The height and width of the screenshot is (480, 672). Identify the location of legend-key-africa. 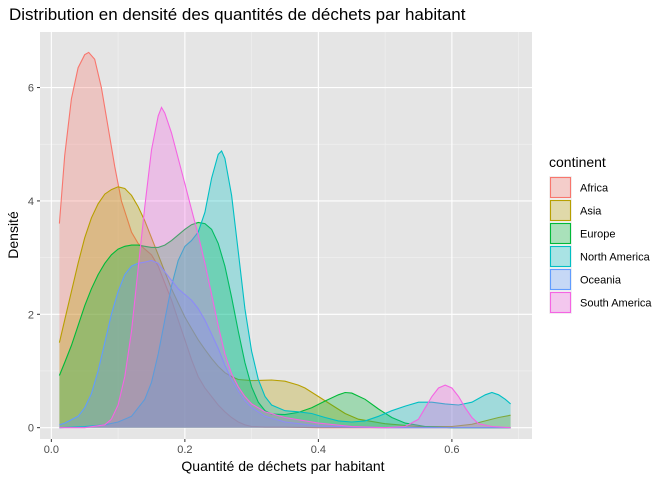
(560, 187).